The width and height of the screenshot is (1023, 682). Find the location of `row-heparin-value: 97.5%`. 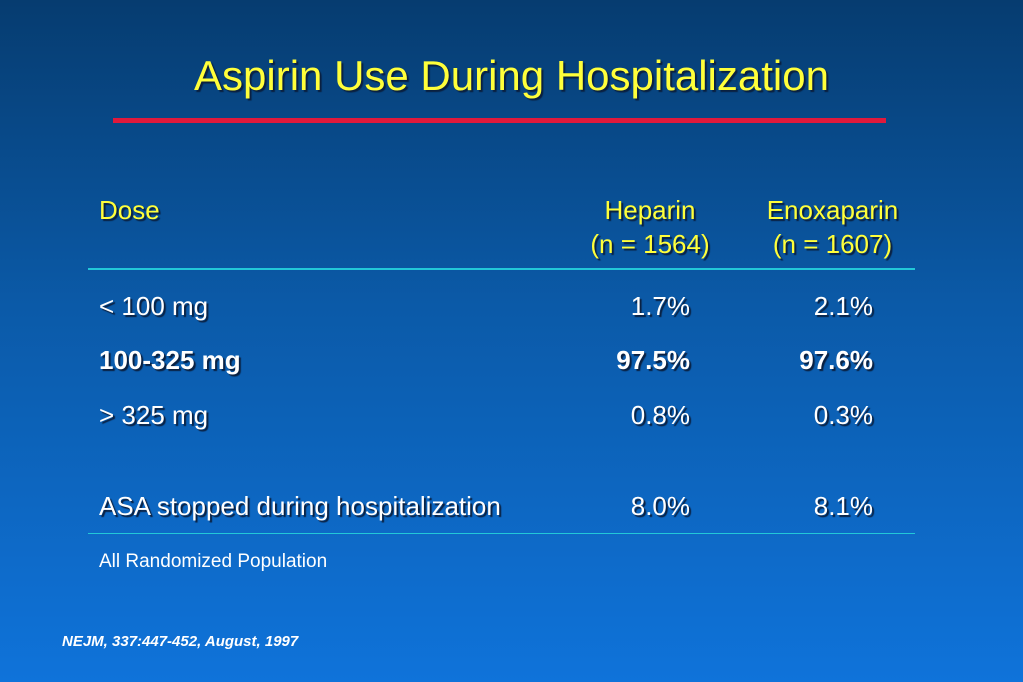

row-heparin-value: 97.5% is located at coordinates (653, 360).